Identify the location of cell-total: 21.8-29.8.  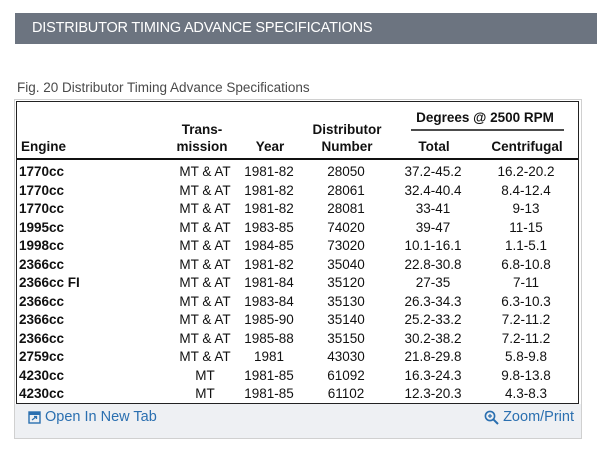
(433, 356).